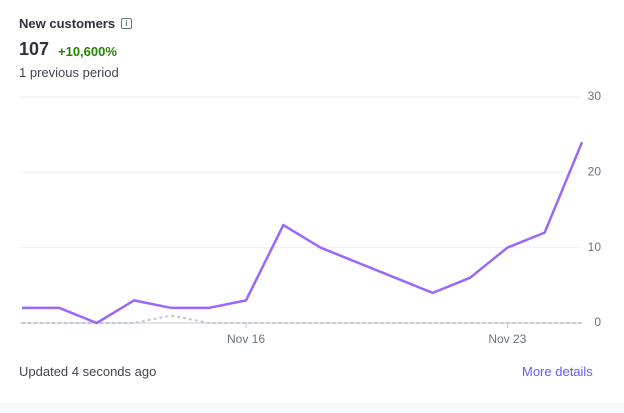  What do you see at coordinates (126, 23) in the screenshot?
I see `info-icon: i` at bounding box center [126, 23].